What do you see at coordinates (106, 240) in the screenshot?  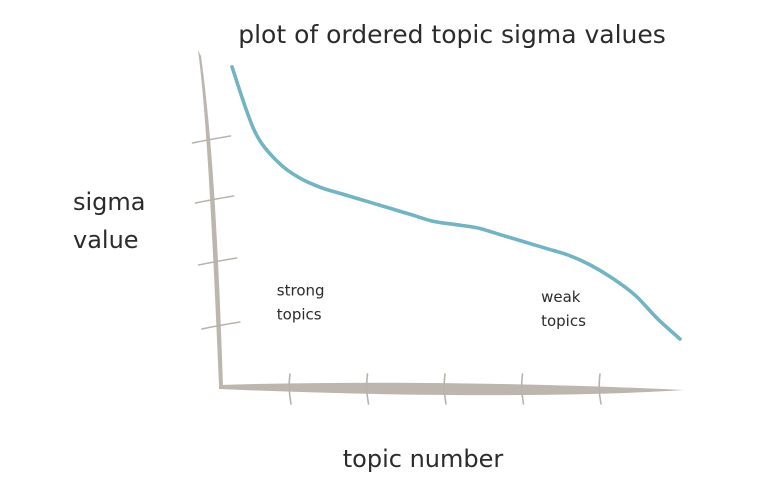 I see `y-axis-label-line-2: value` at bounding box center [106, 240].